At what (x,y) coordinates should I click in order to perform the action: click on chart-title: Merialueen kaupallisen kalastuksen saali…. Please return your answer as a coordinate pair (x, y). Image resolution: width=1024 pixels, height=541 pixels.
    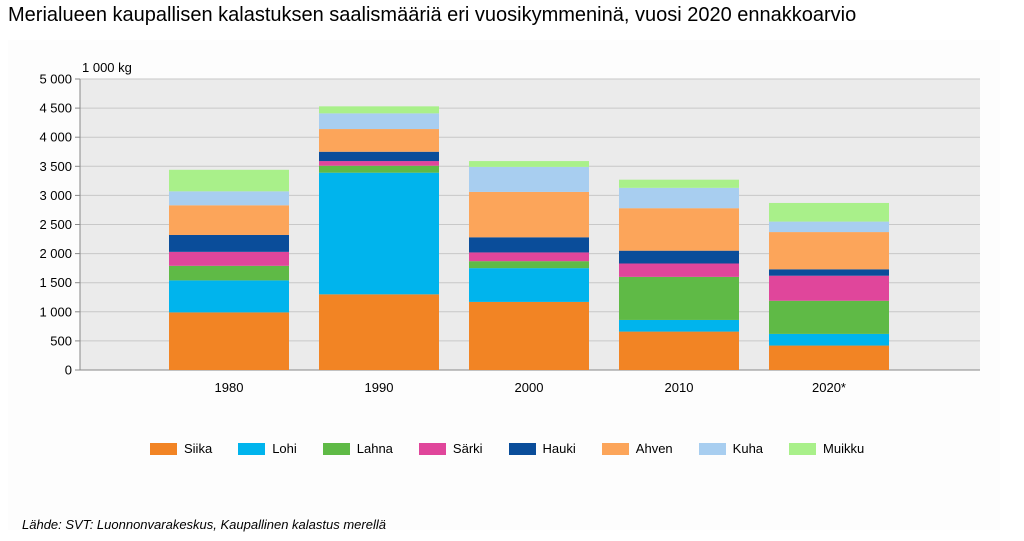
    Looking at the image, I should click on (432, 15).